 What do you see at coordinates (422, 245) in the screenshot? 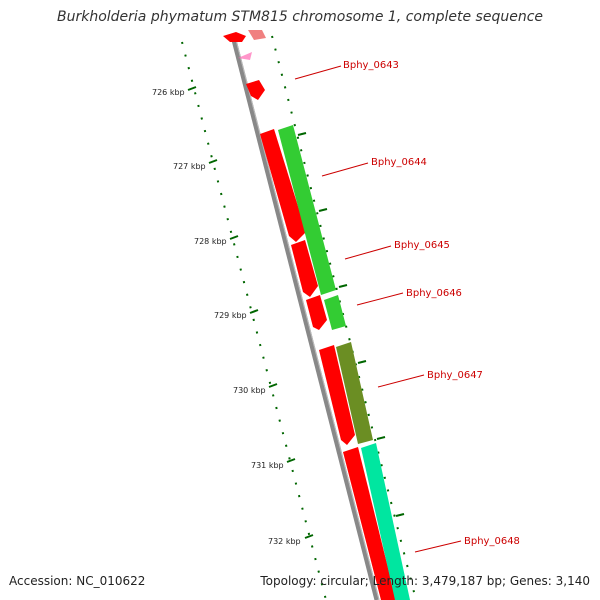
I see `gene-label: Bphy_0645` at bounding box center [422, 245].